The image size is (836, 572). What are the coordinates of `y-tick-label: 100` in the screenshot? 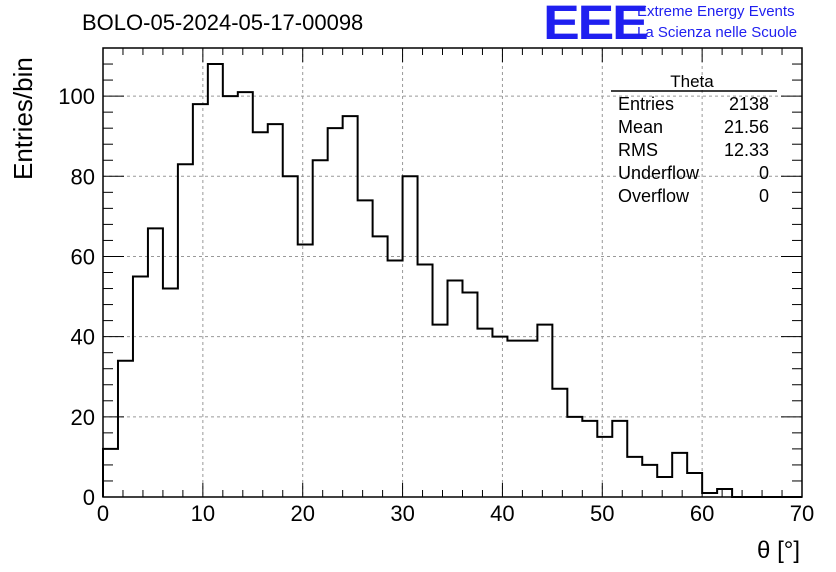 It's located at (76, 96).